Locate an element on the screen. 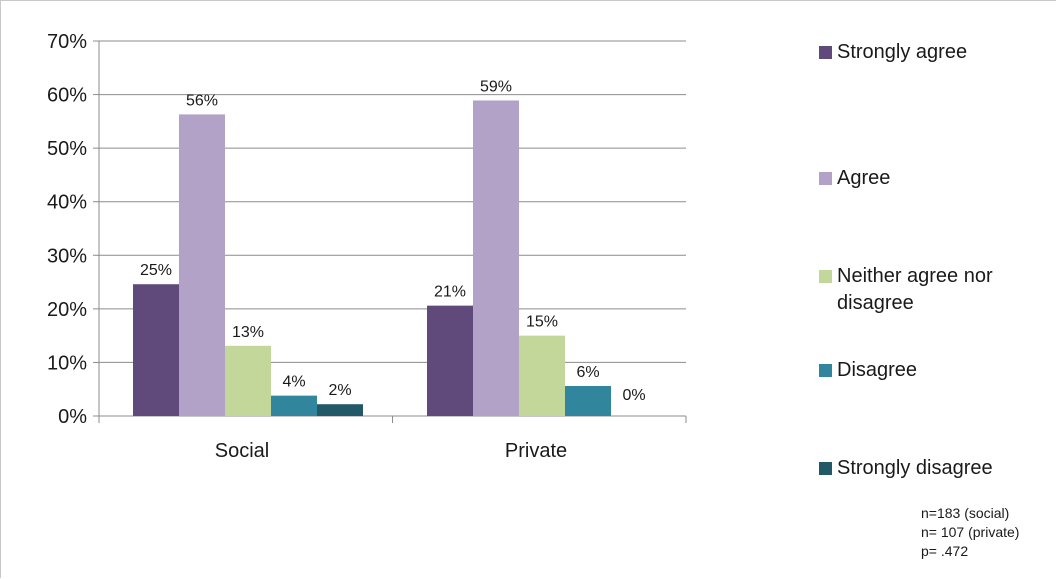 The height and width of the screenshot is (579, 1056). legend-swatch-agree is located at coordinates (825, 178).